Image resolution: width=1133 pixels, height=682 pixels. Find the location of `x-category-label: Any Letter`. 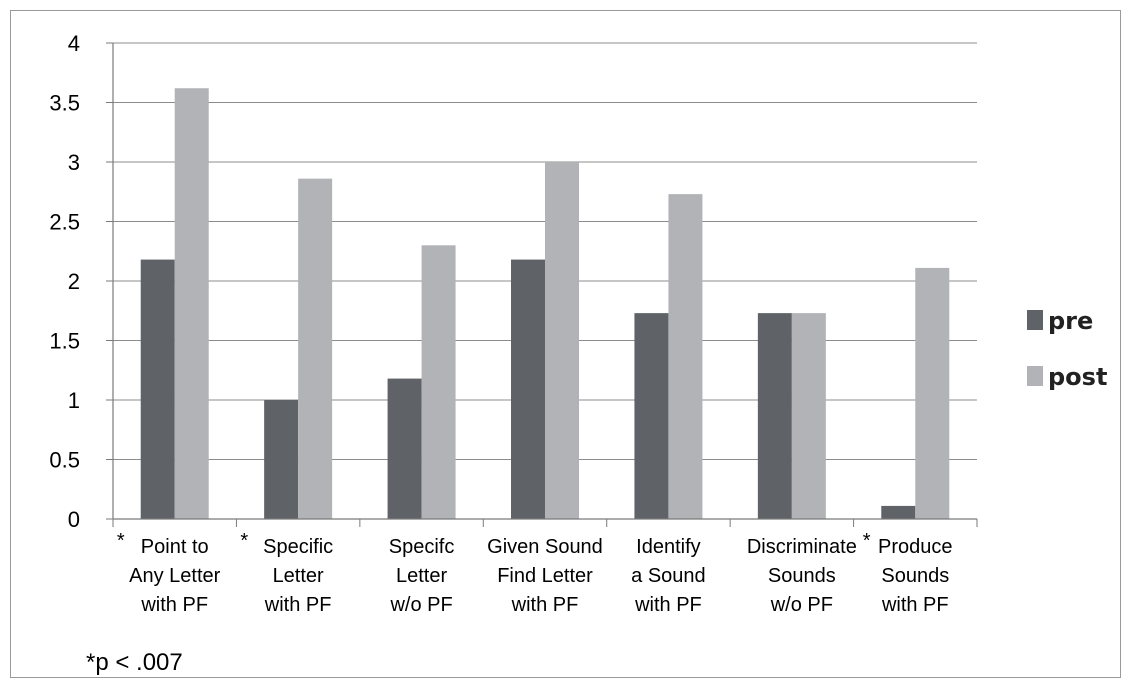

x-category-label: Any Letter is located at coordinates (175, 576).